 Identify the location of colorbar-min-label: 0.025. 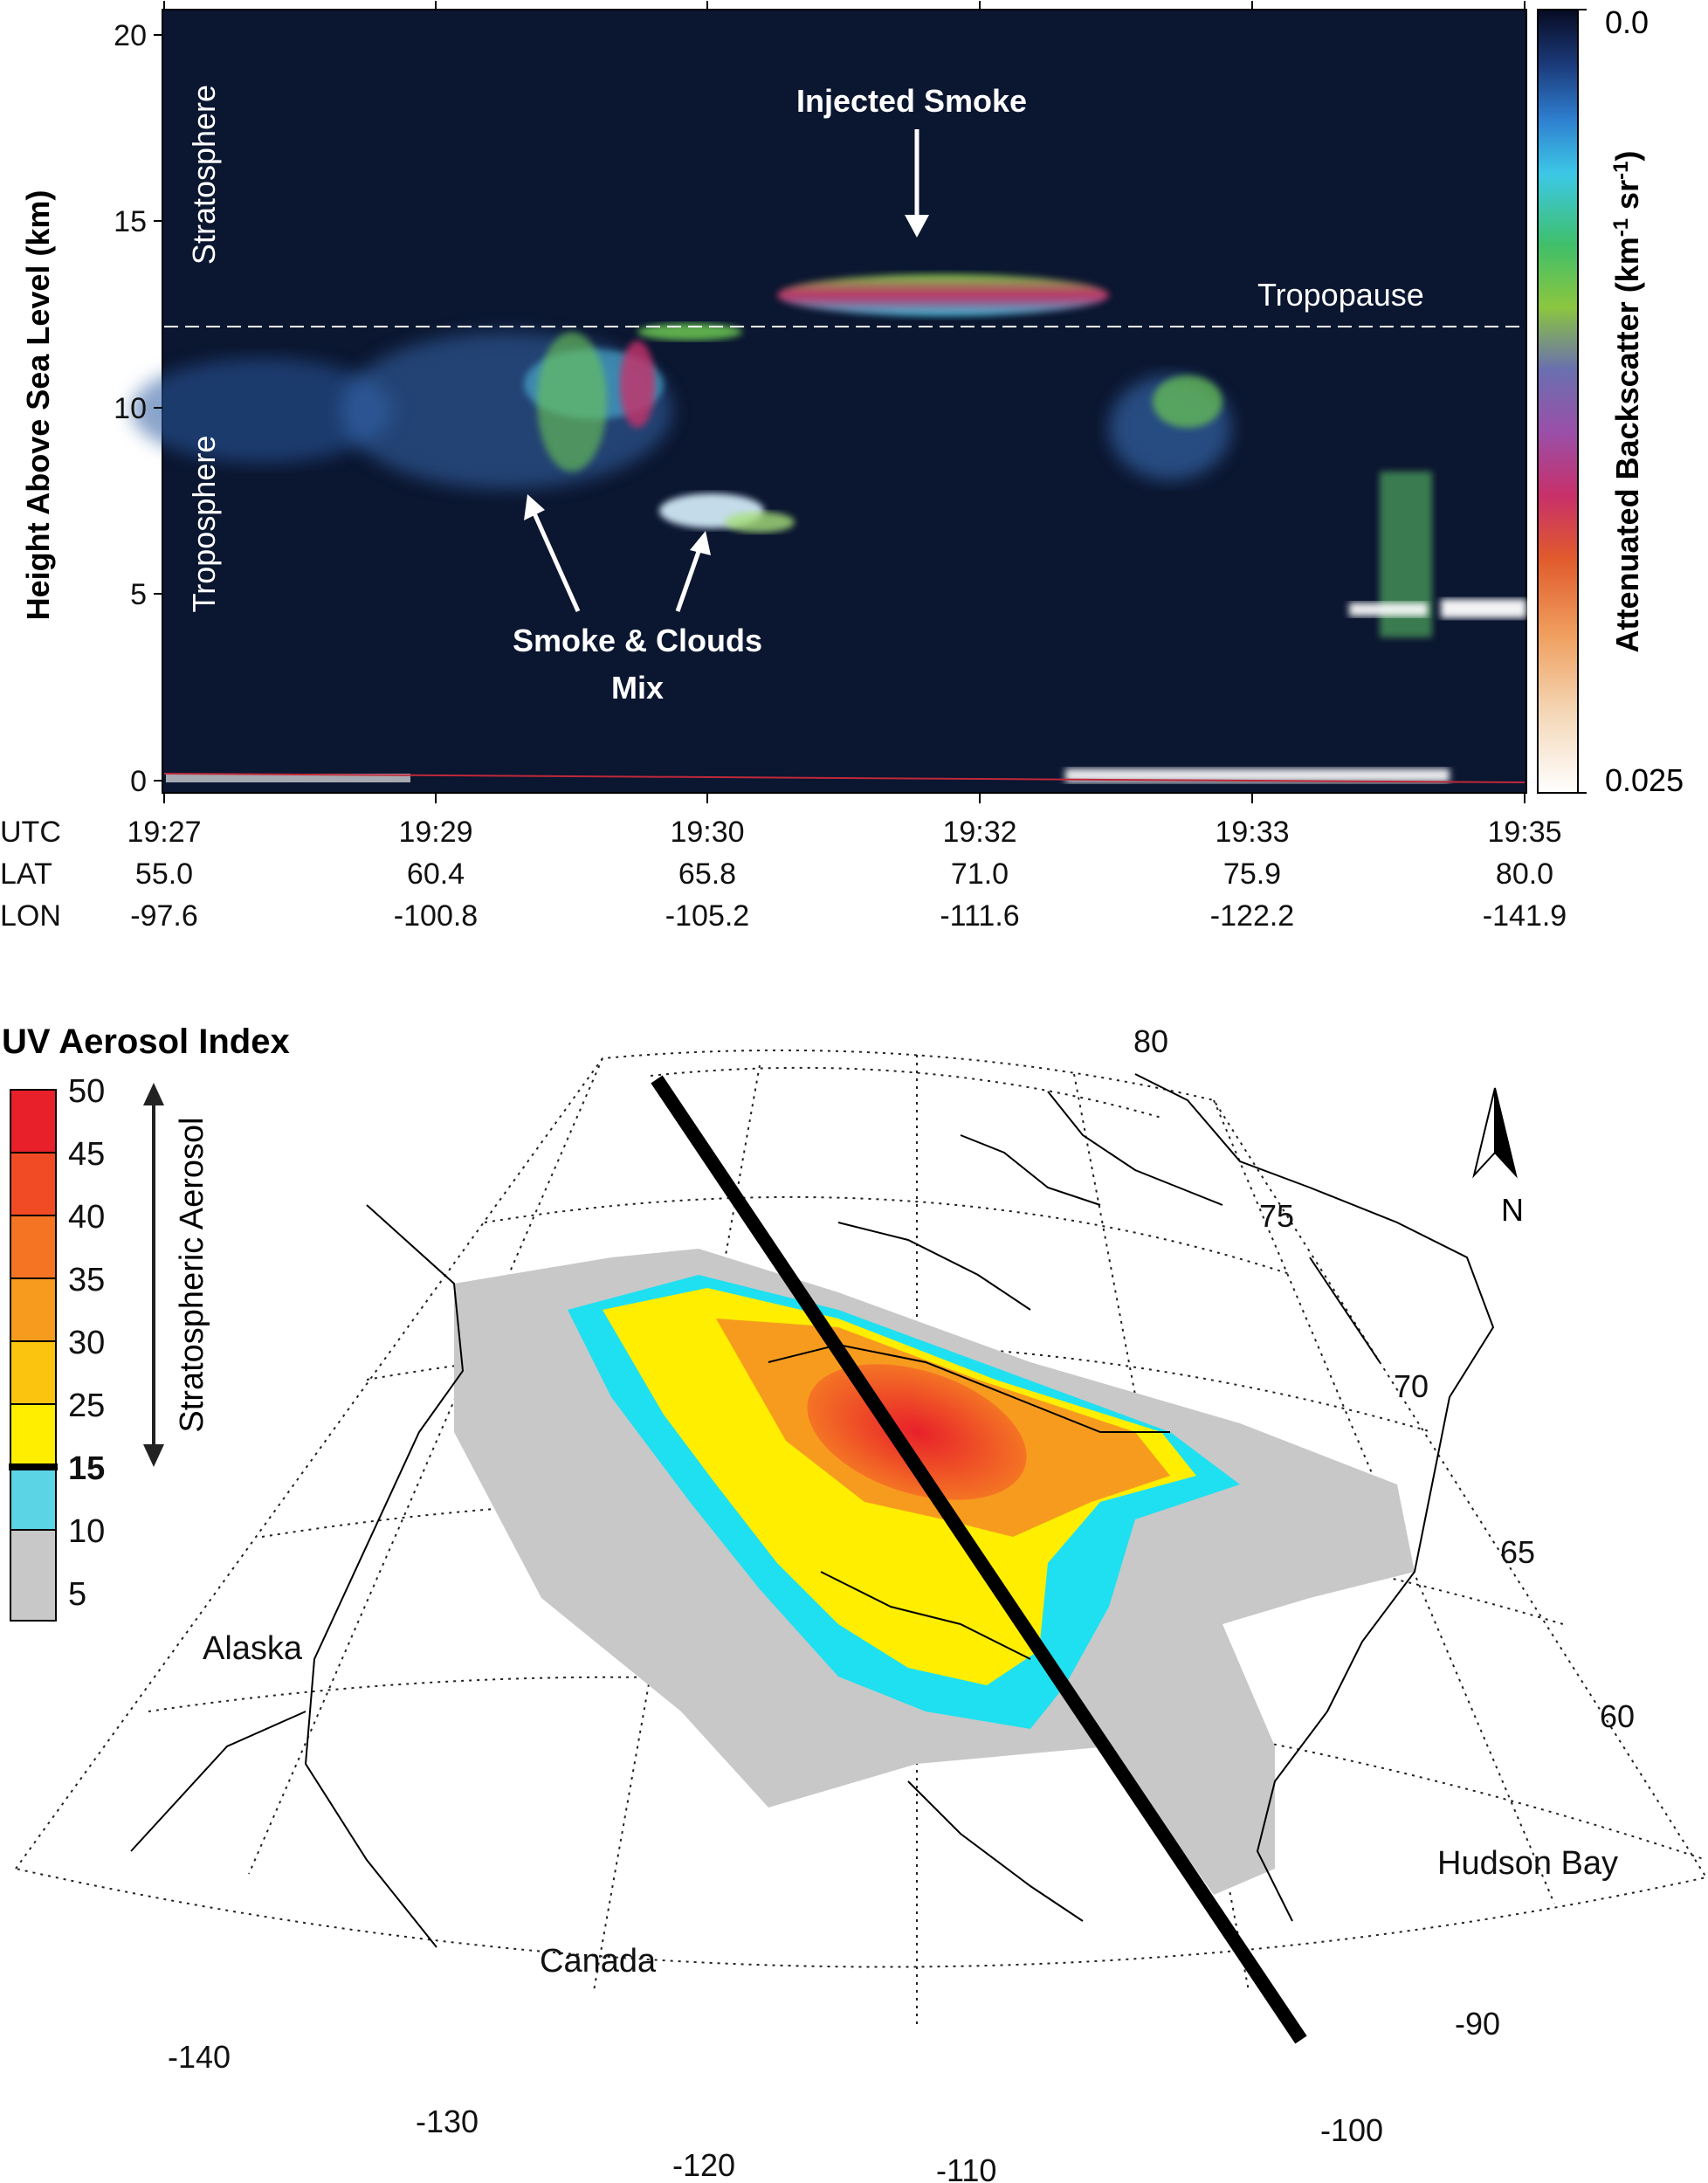
(1644, 780).